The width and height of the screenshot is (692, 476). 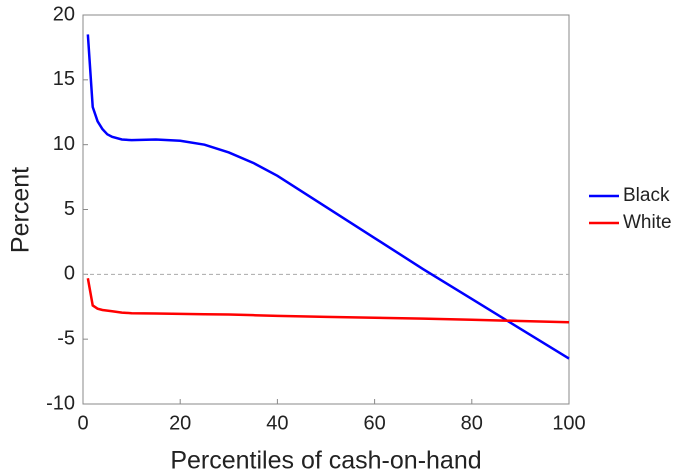 What do you see at coordinates (60, 403) in the screenshot?
I see `y-tick-label: -10` at bounding box center [60, 403].